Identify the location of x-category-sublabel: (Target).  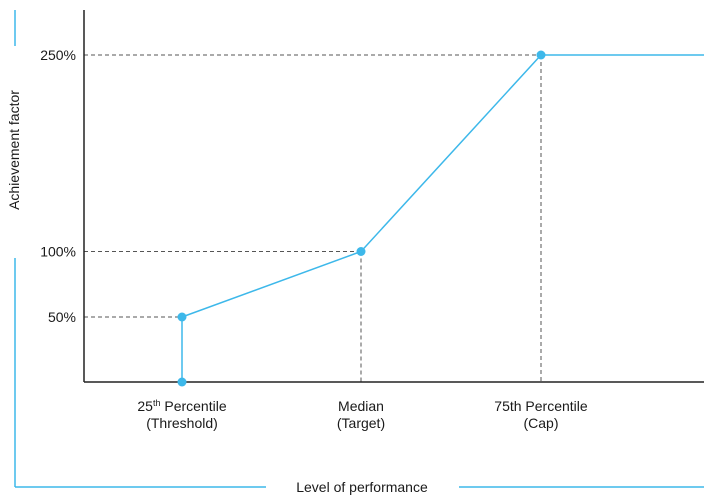
(361, 423).